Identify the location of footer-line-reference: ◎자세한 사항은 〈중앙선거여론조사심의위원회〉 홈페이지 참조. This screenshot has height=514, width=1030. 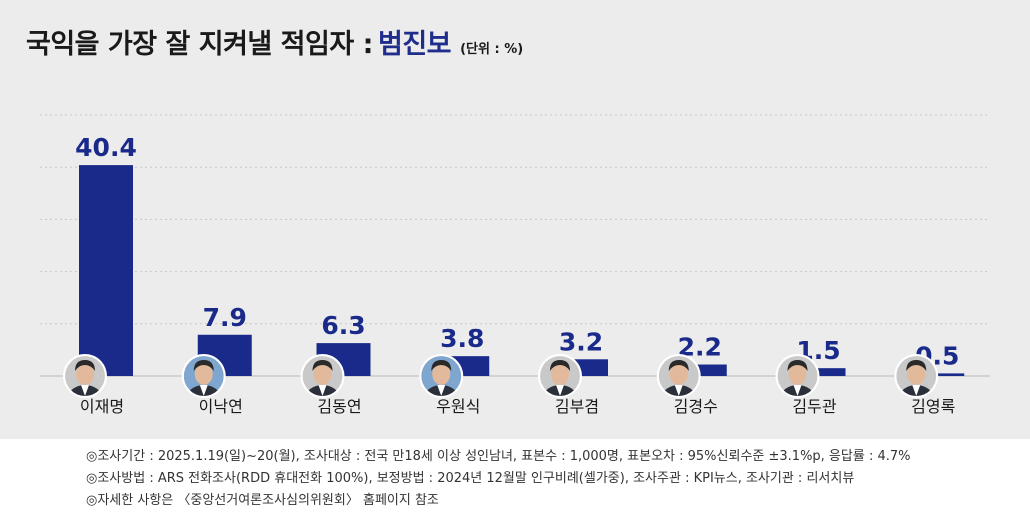
(262, 500).